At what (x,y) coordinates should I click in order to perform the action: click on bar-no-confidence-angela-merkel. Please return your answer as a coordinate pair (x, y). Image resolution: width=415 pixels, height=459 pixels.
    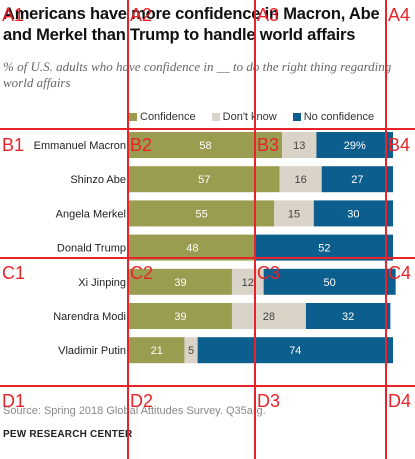
    Looking at the image, I should click on (353, 213).